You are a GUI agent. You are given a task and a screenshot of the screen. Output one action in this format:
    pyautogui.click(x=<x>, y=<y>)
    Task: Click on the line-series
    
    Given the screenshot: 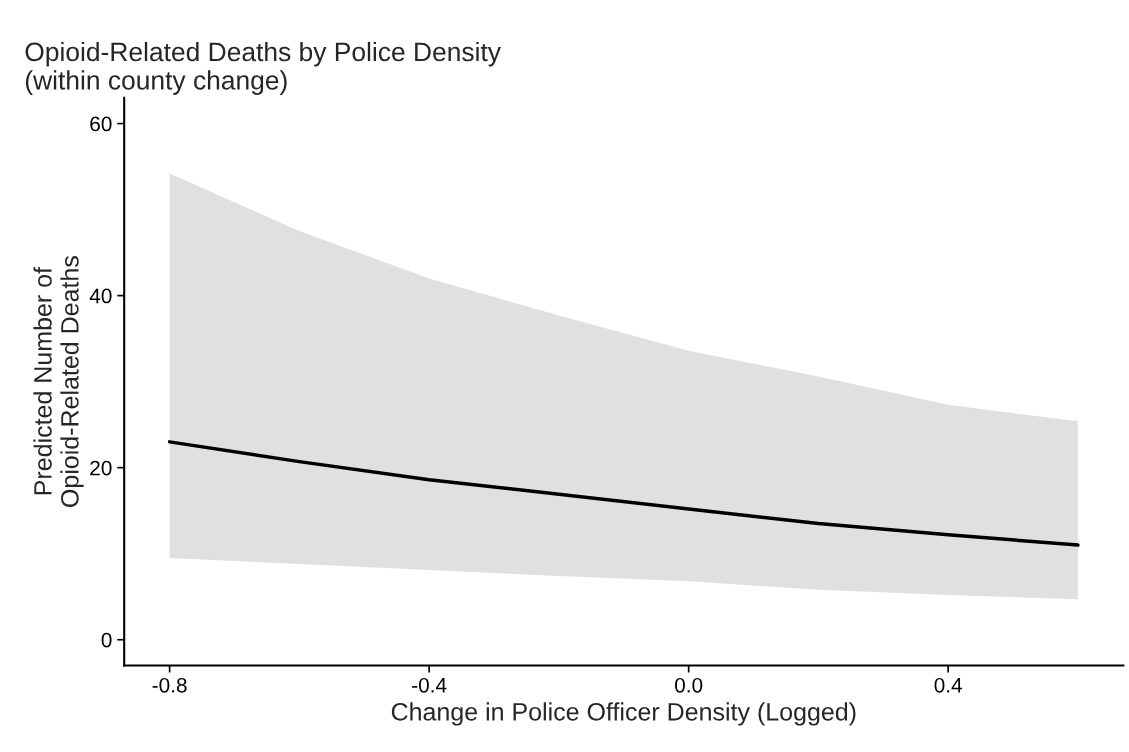 What is the action you would take?
    pyautogui.click(x=623, y=493)
    